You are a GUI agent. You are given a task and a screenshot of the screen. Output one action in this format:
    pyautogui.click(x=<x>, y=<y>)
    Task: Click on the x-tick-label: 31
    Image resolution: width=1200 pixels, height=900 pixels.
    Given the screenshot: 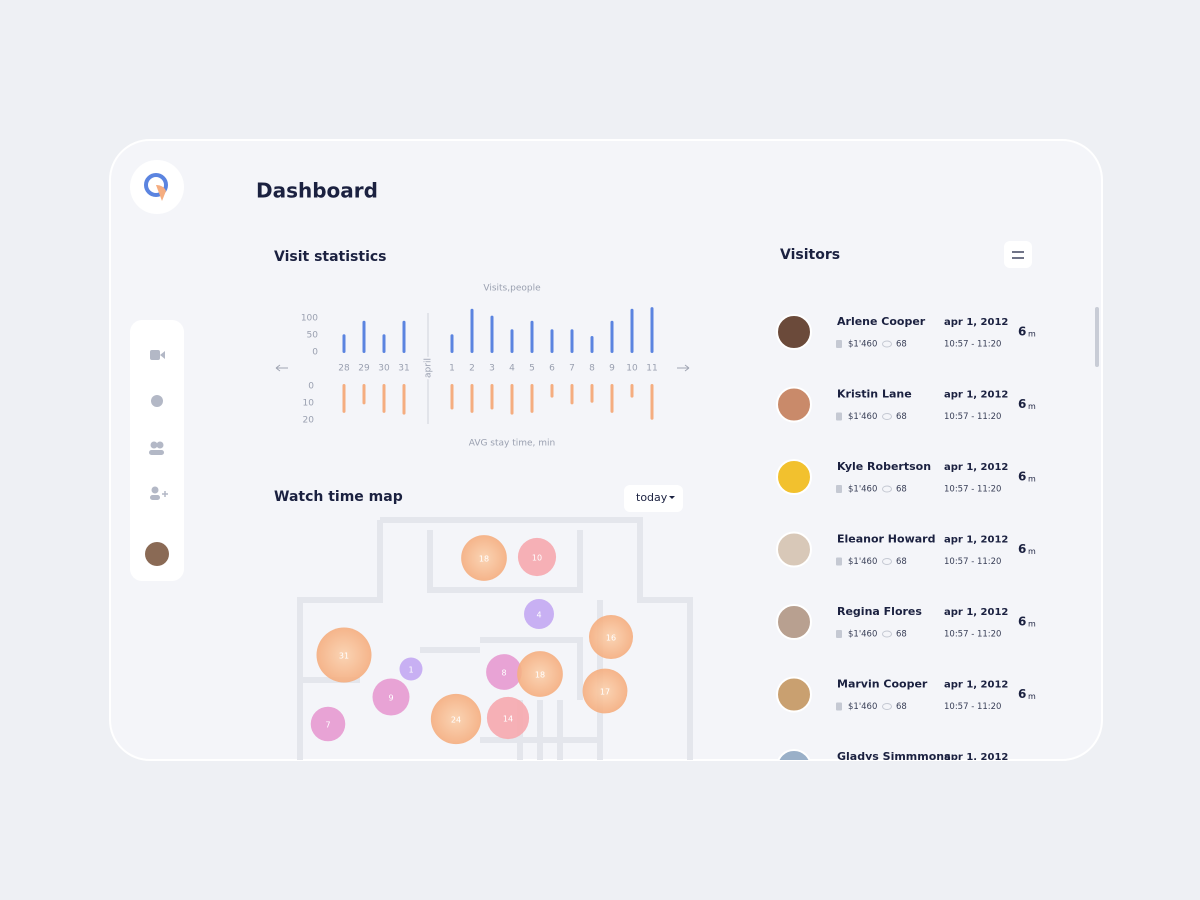 What is the action you would take?
    pyautogui.click(x=403, y=369)
    